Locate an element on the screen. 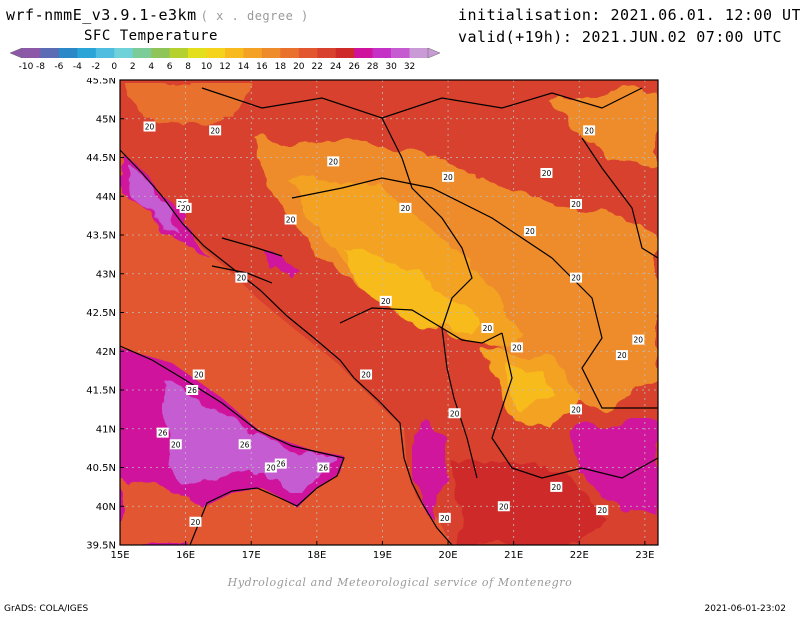  lon-label: 20E is located at coordinates (448, 554).